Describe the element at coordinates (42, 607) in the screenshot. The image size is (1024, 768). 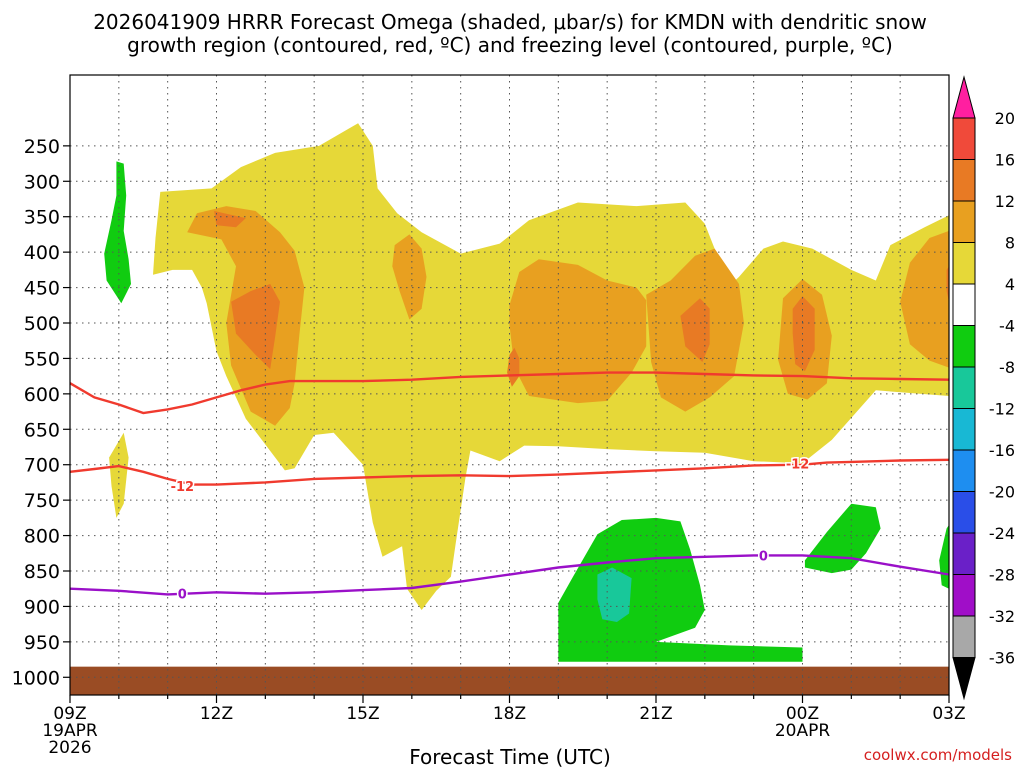
I see `y-tick-label: 900` at that location.